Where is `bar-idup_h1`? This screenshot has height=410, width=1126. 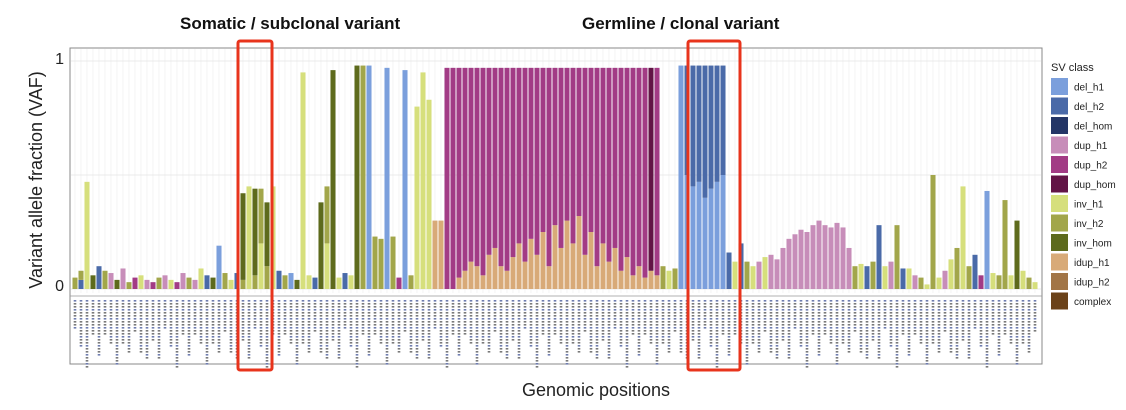
bar-idup_h1 is located at coordinates (543, 260).